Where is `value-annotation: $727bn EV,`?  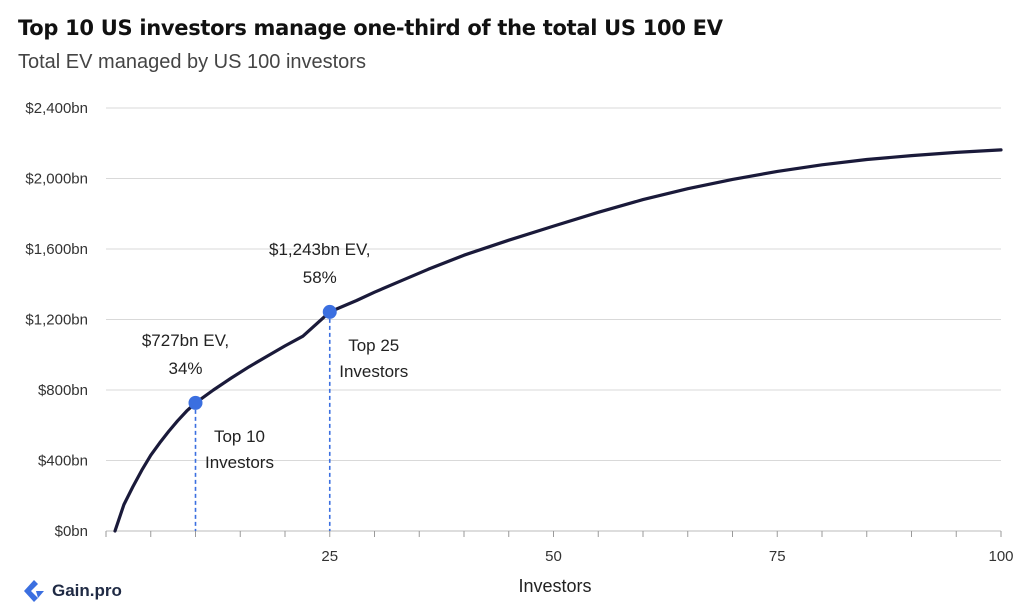
value-annotation: $727bn EV, is located at coordinates (185, 340).